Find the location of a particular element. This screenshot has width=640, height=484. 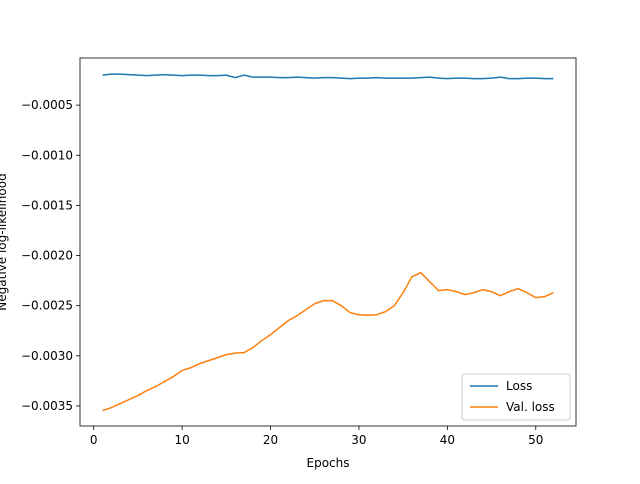

legend-label: Loss is located at coordinates (519, 386).